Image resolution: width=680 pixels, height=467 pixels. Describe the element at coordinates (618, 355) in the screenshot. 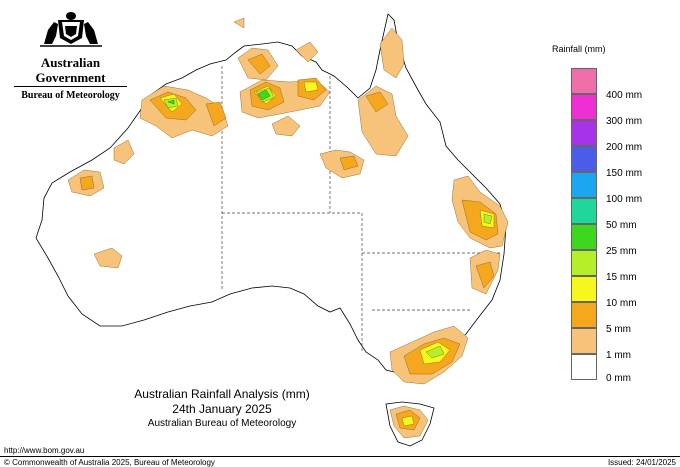

I see `legend-label: 1 mm` at that location.